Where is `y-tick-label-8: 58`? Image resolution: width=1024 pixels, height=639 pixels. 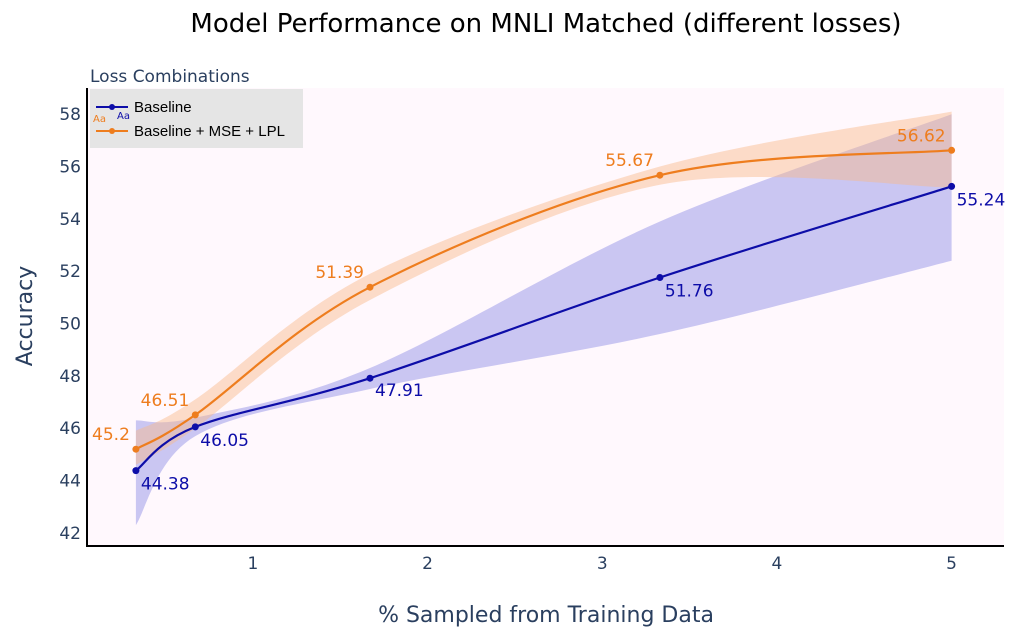 y-tick-label-8: 58 is located at coordinates (70, 115).